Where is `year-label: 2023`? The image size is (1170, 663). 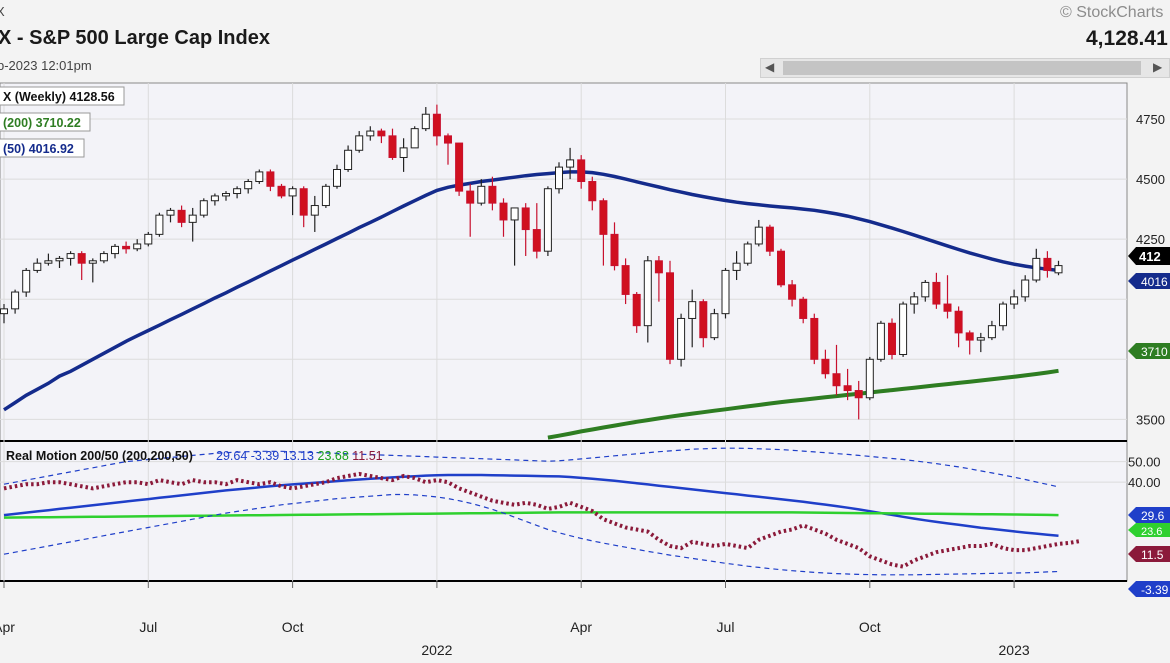 year-label: 2023 is located at coordinates (1014, 650).